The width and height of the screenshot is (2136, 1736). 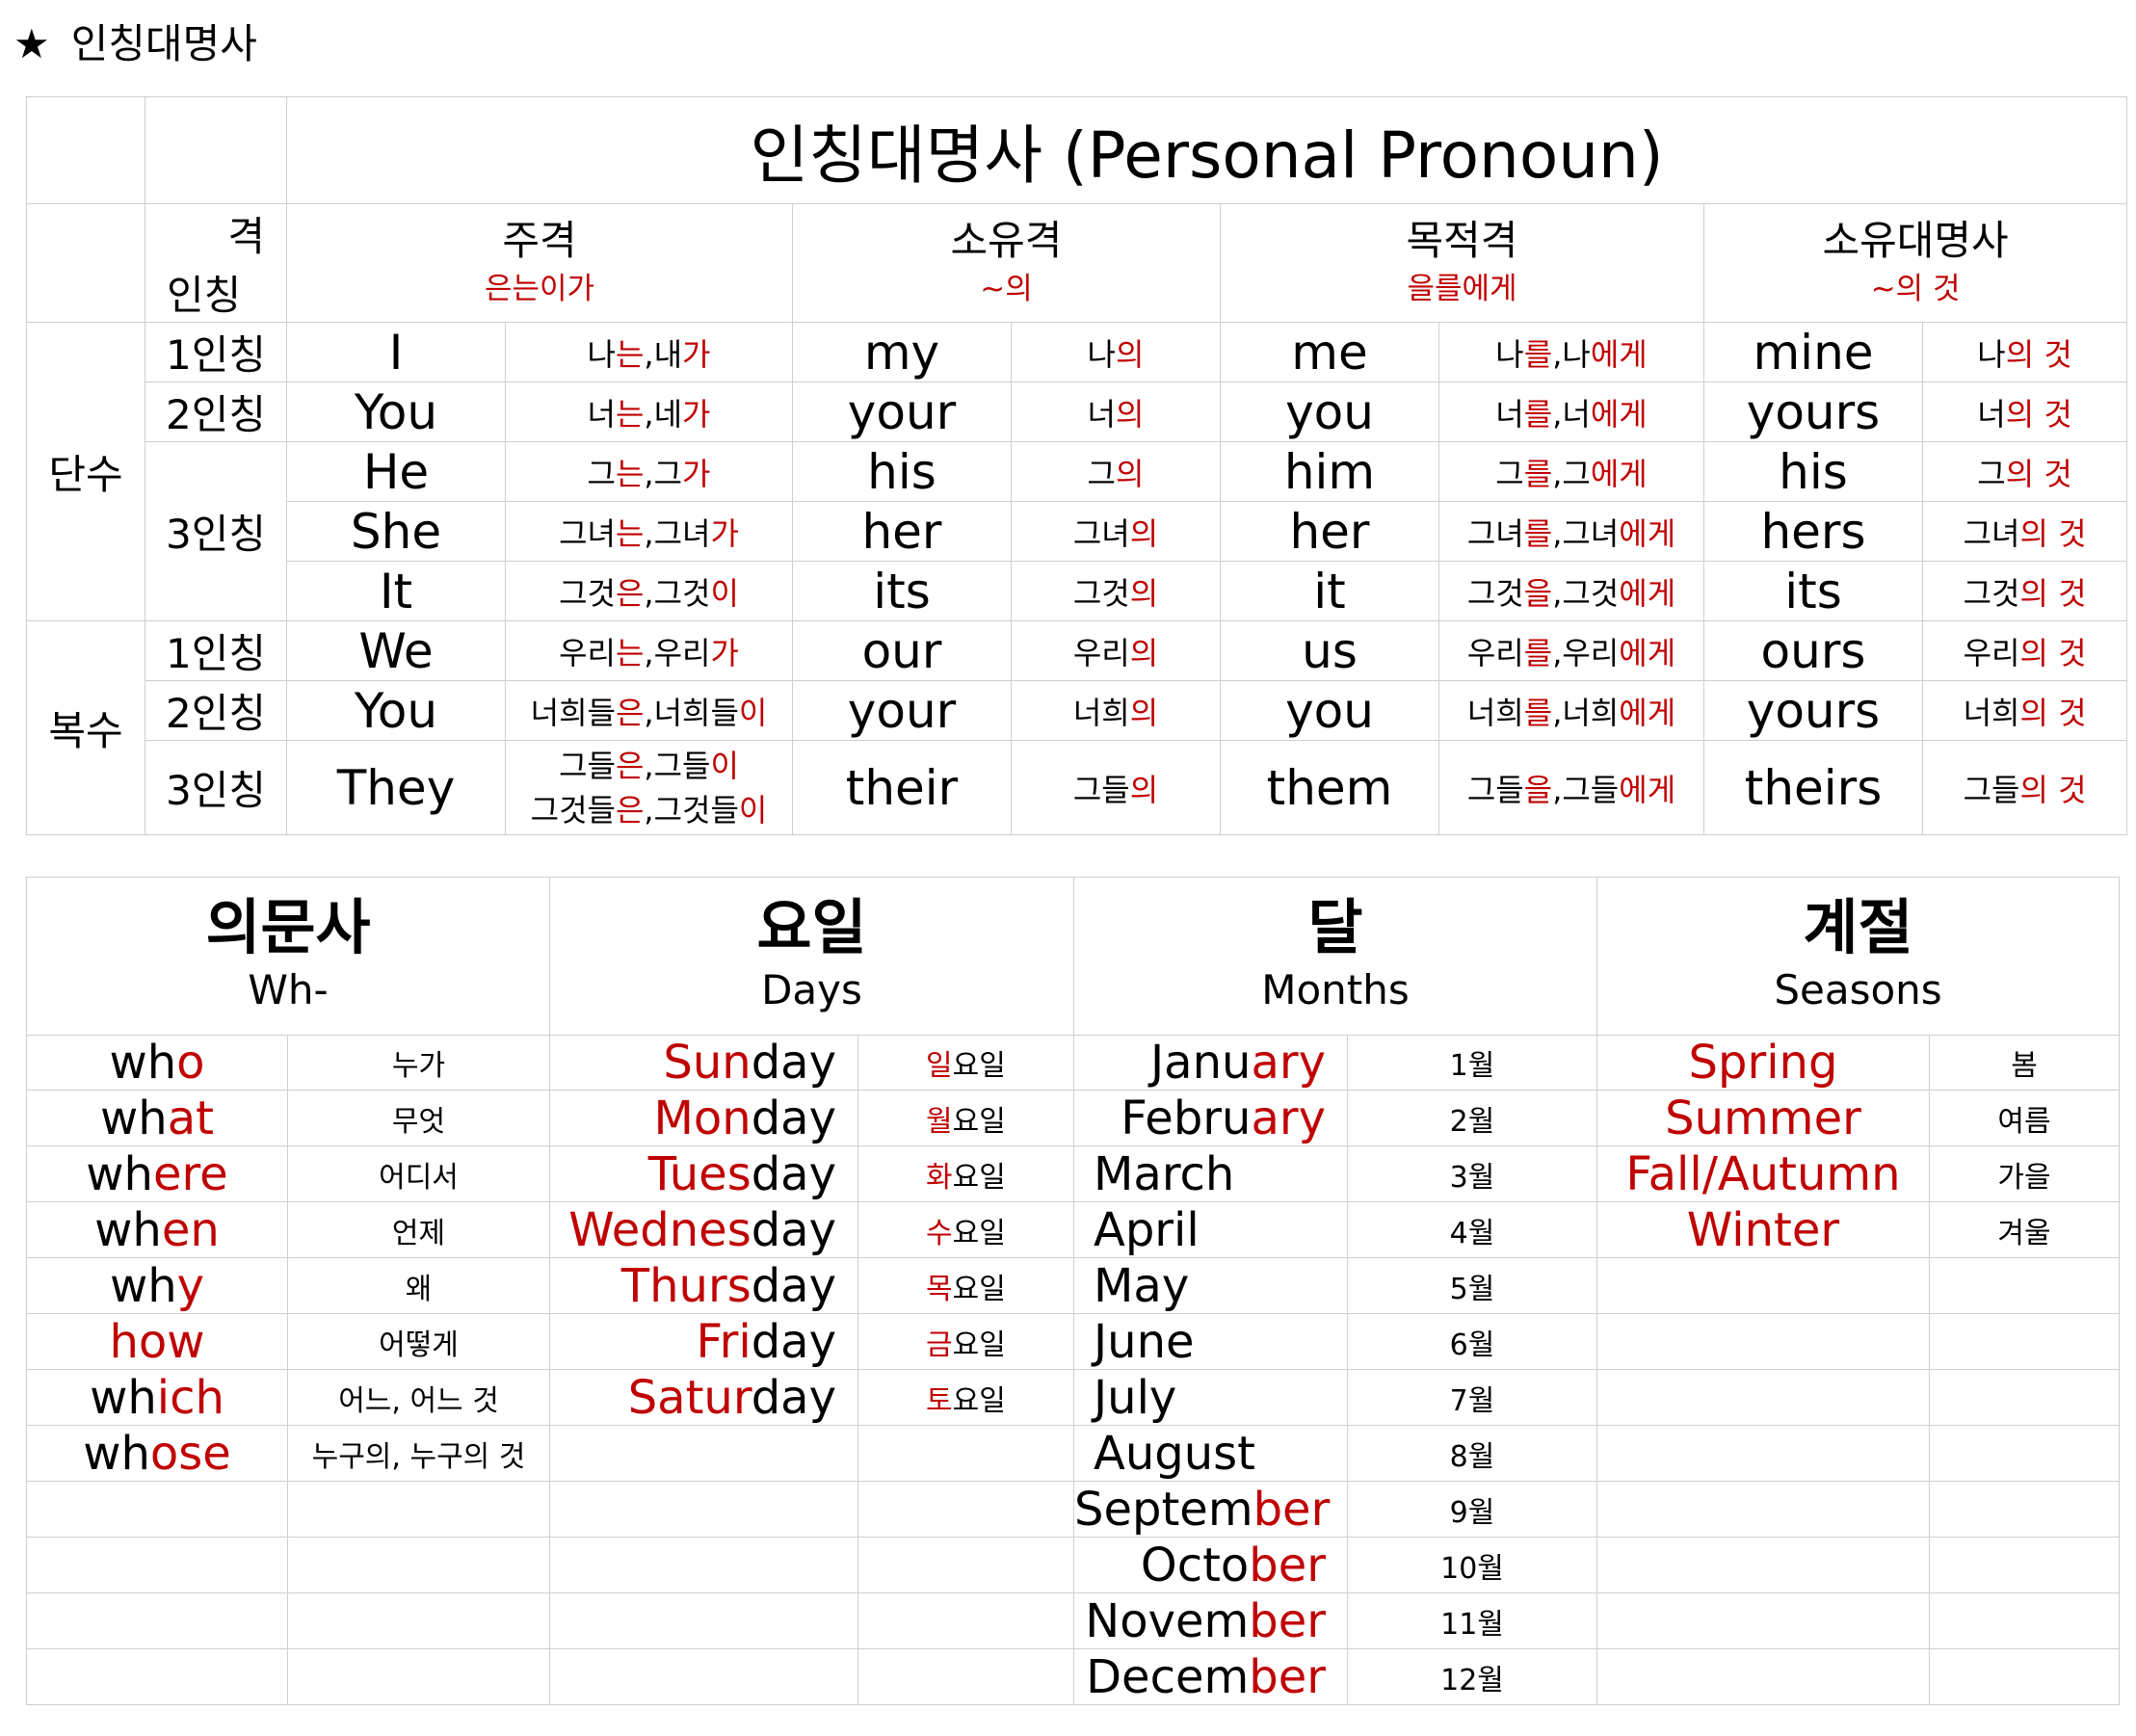 I want to click on subject-pronoun: We, so click(x=396, y=650).